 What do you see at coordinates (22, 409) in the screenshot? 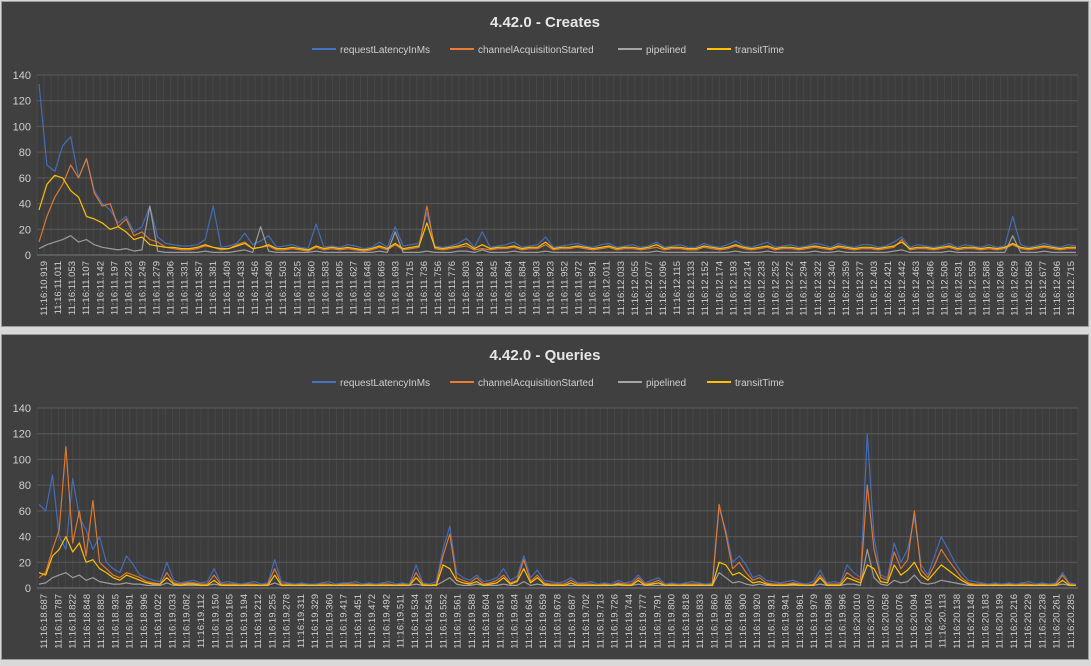
I see `y-tick-label: 140` at bounding box center [22, 409].